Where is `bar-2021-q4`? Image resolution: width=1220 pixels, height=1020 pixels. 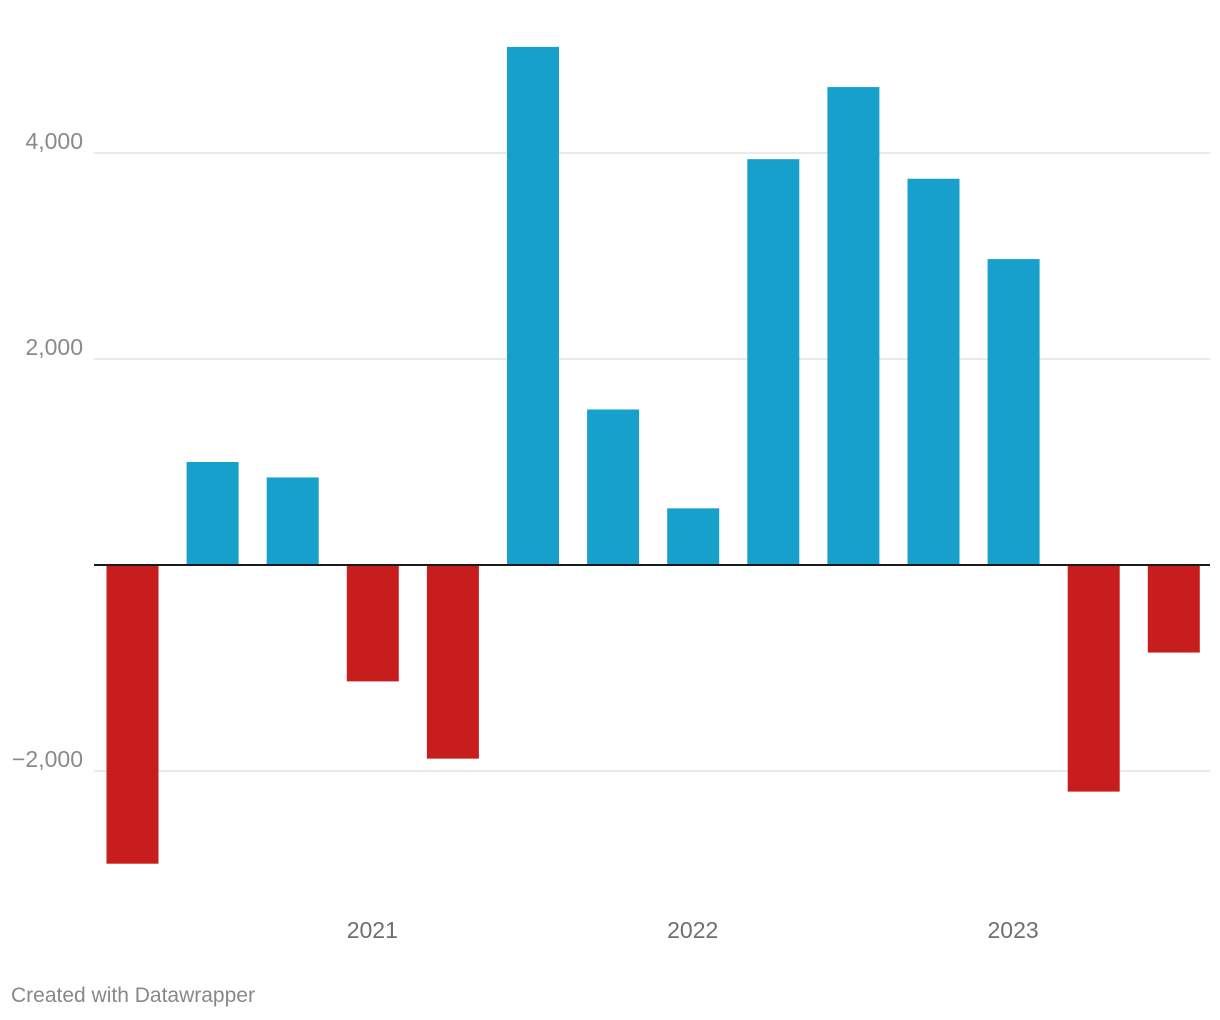 bar-2021-q4 is located at coordinates (613, 487).